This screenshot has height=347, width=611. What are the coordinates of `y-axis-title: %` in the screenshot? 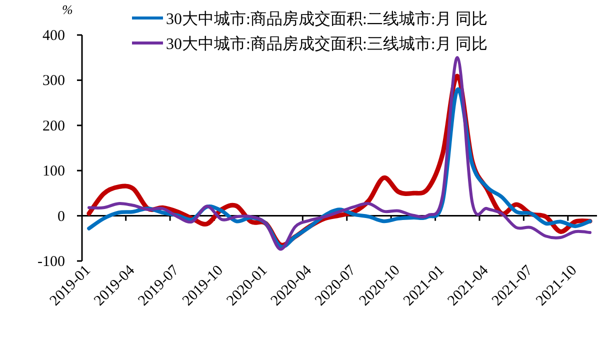 It's located at (67, 9).